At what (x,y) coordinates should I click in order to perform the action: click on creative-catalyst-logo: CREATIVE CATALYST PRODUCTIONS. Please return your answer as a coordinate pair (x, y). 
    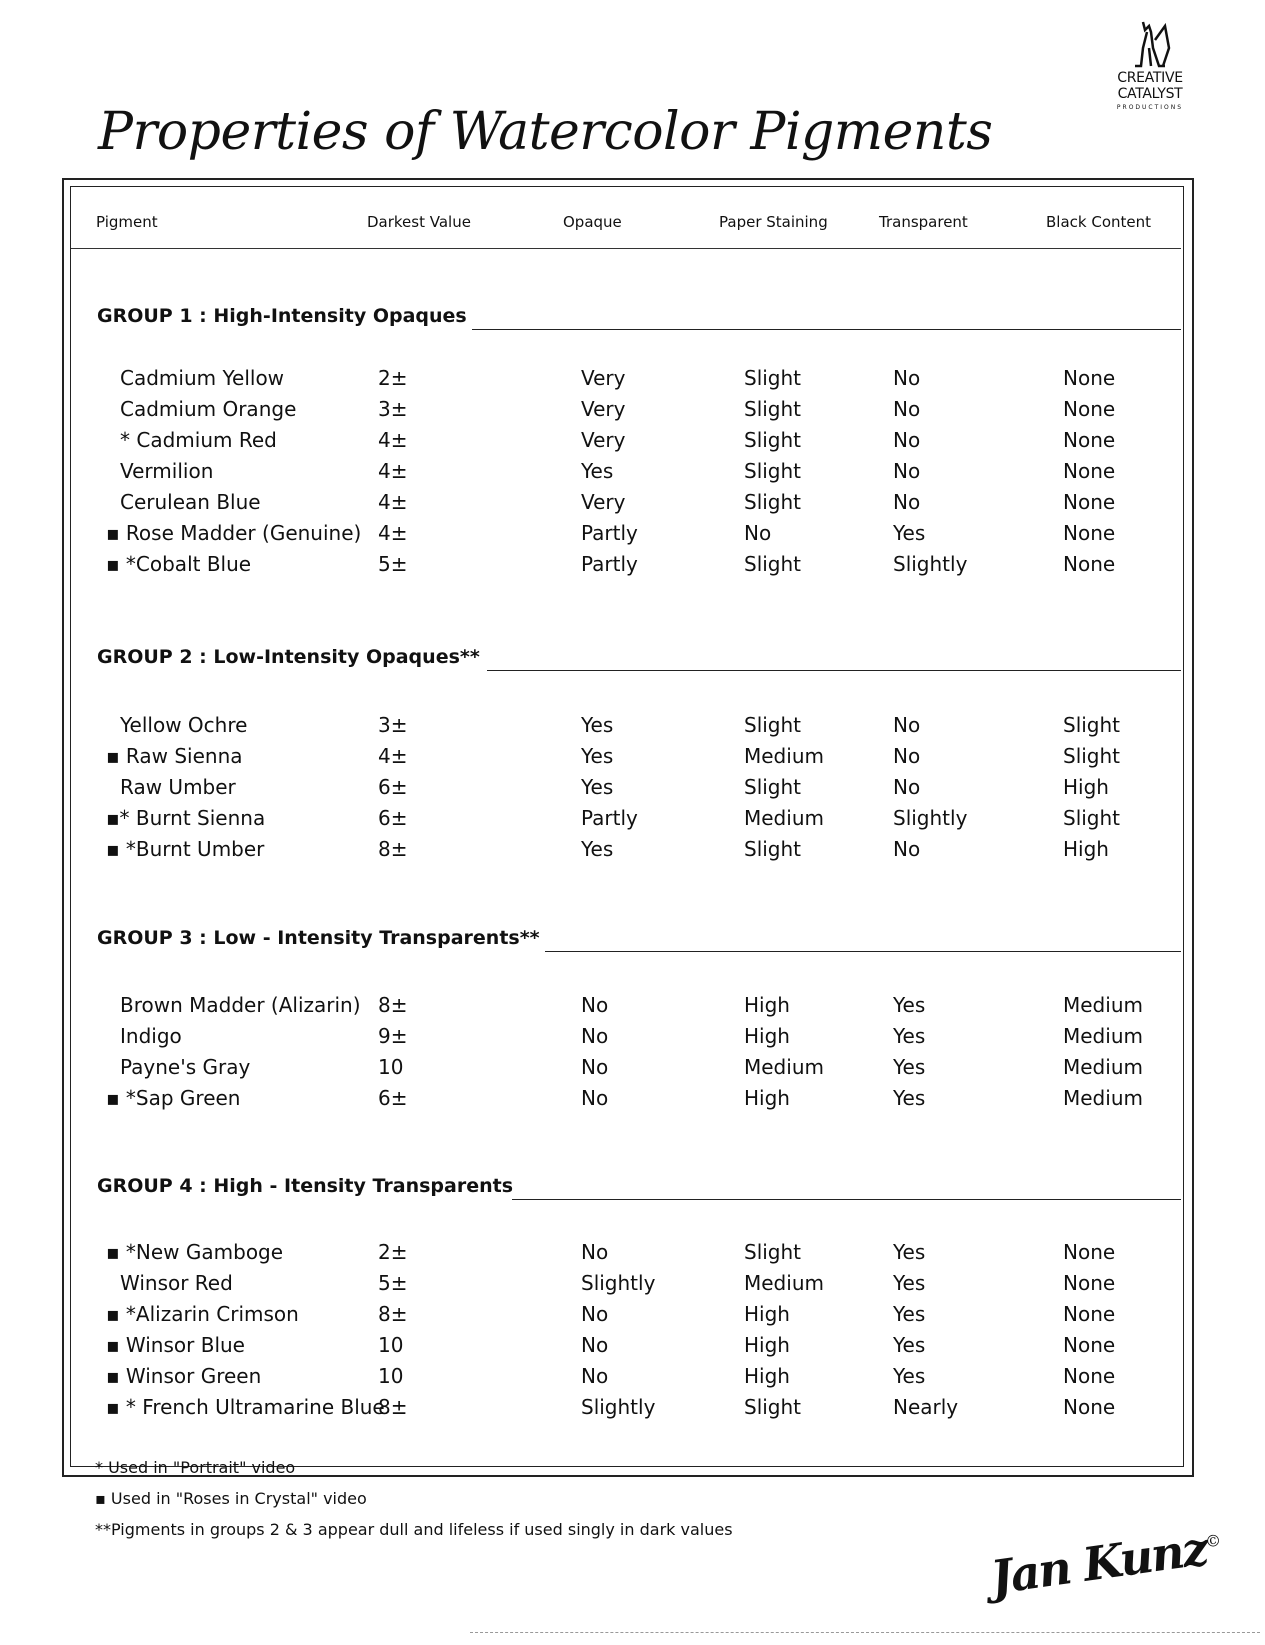
    Looking at the image, I should click on (1150, 64).